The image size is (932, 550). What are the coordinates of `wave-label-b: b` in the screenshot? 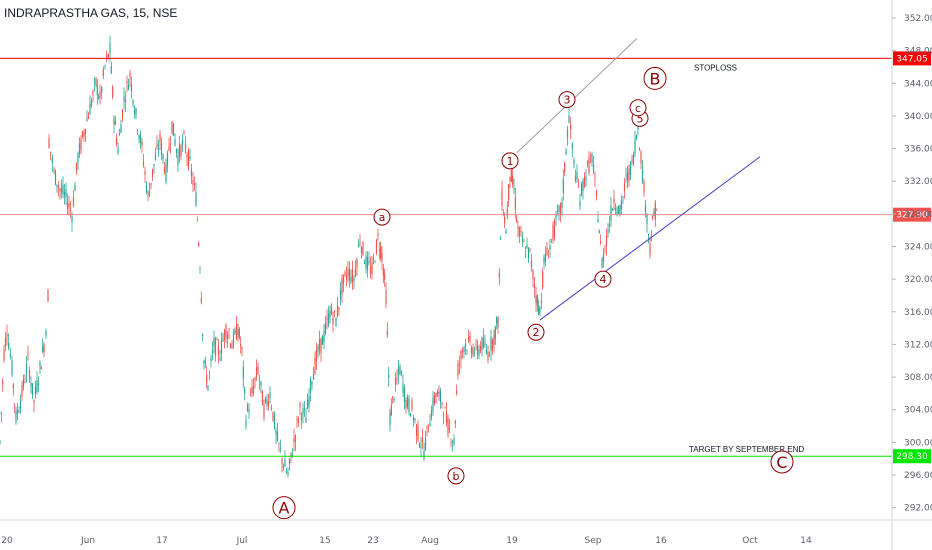 It's located at (456, 476).